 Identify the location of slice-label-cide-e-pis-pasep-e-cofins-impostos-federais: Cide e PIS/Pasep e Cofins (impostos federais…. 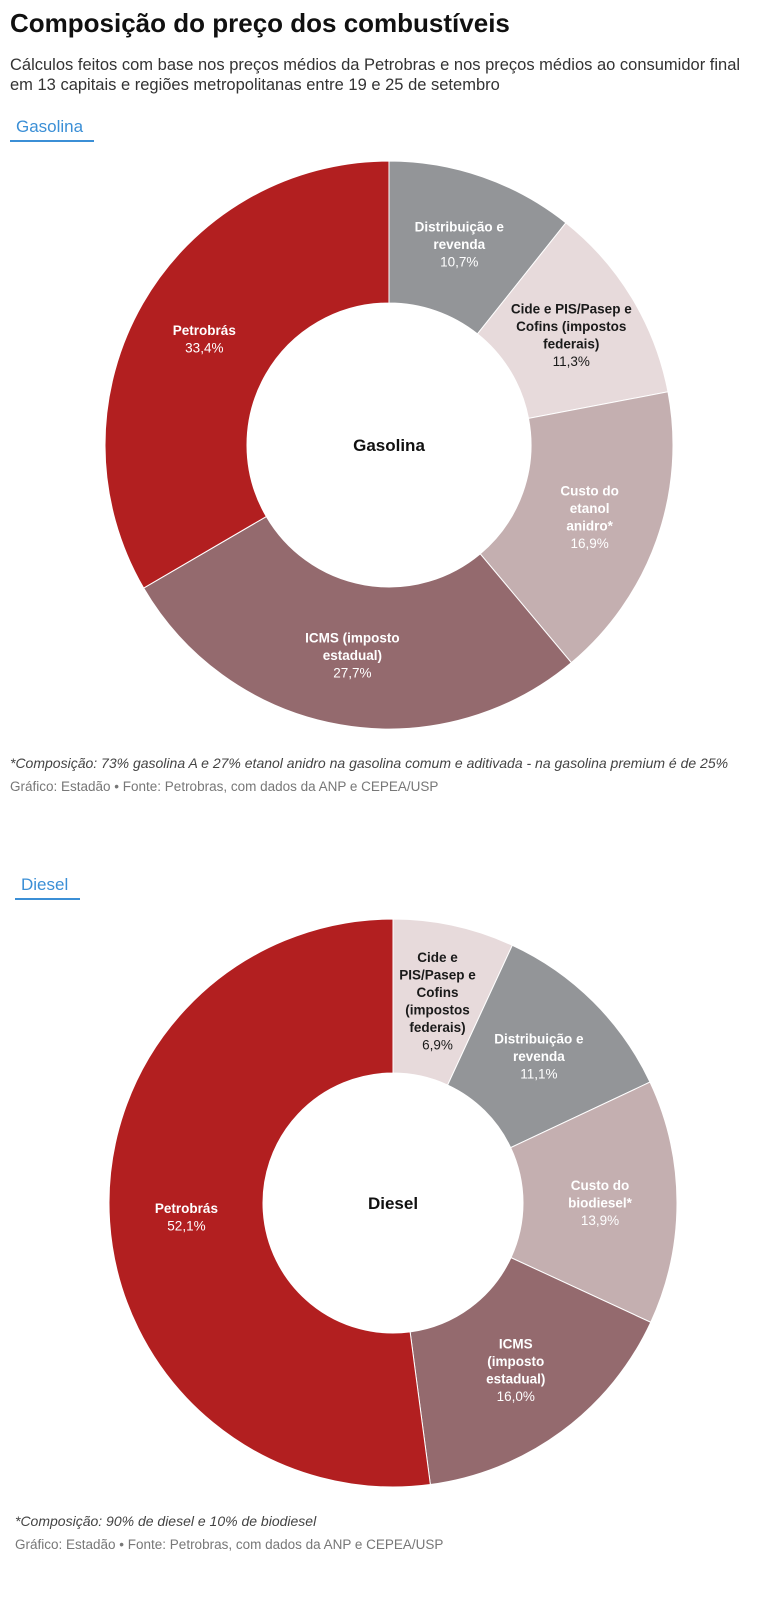
(437, 1001).